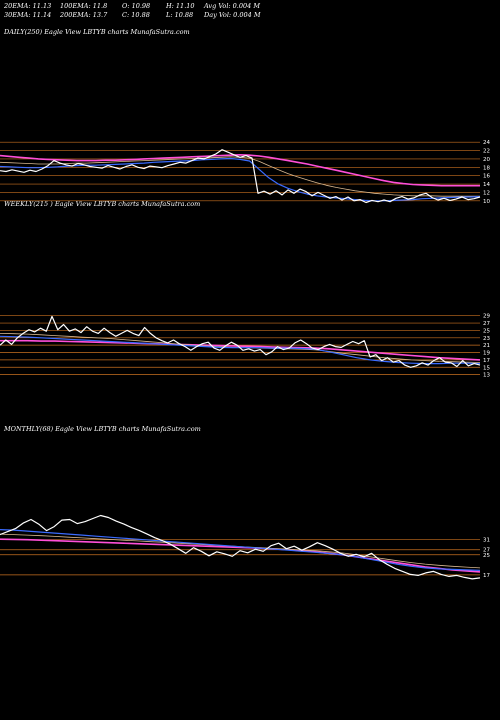 This screenshot has width=500, height=720. I want to click on daily-tick-label: 10, so click(486, 202).